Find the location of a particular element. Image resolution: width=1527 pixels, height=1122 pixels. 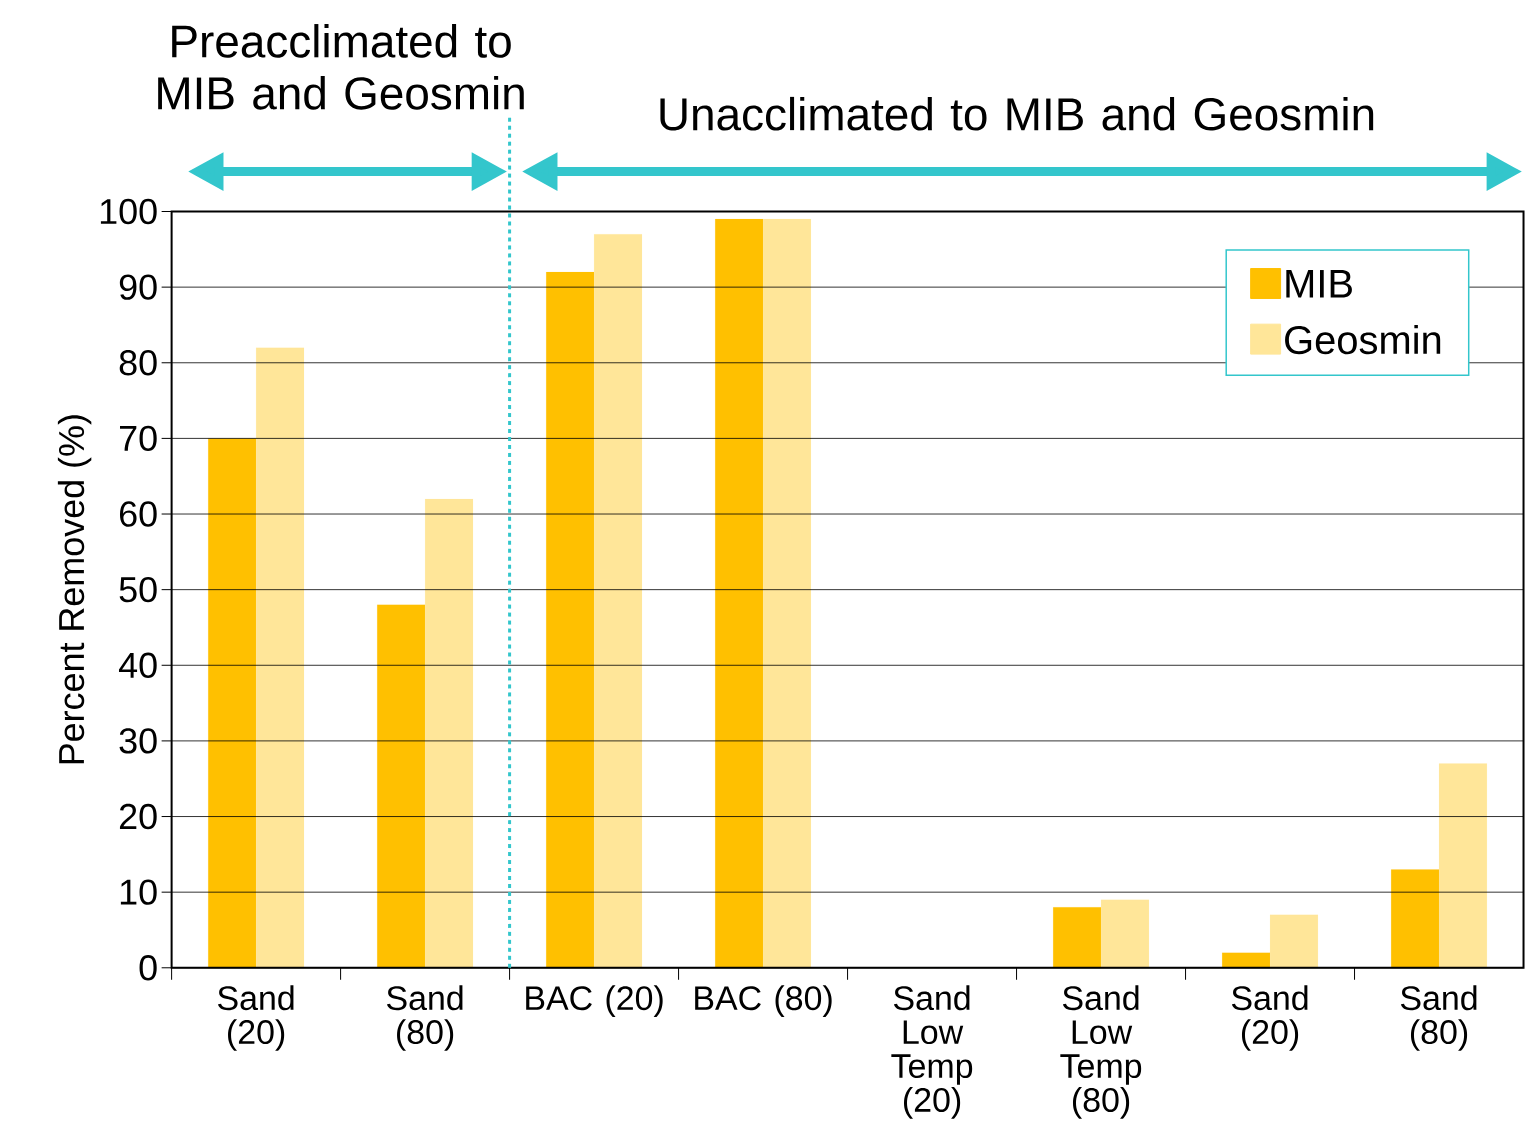

y-tick-label: 20 is located at coordinates (138, 816).